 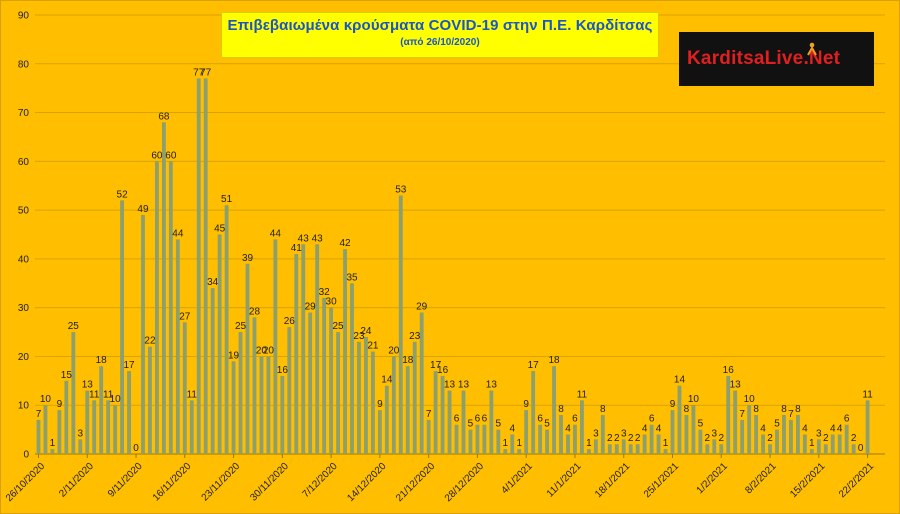 What do you see at coordinates (401, 189) in the screenshot?
I see `bar-value-label: 53` at bounding box center [401, 189].